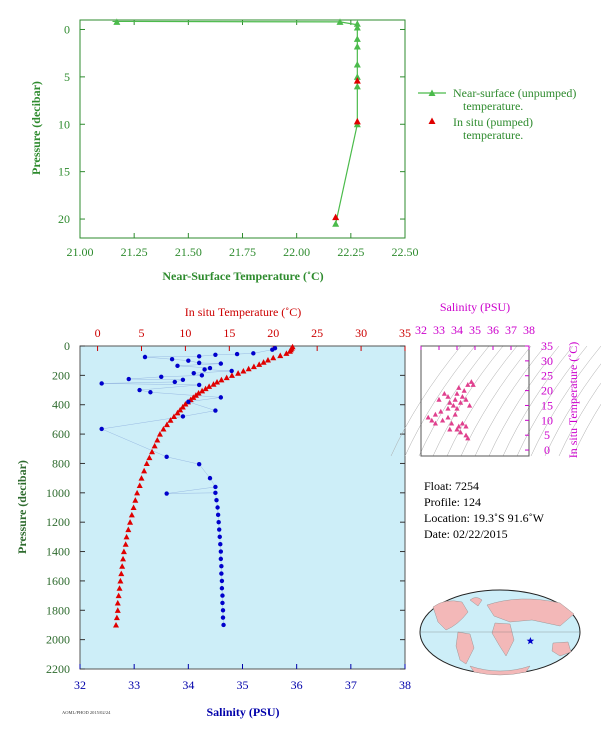  I want to click on temperature-tick-label: 0, so click(98, 333).